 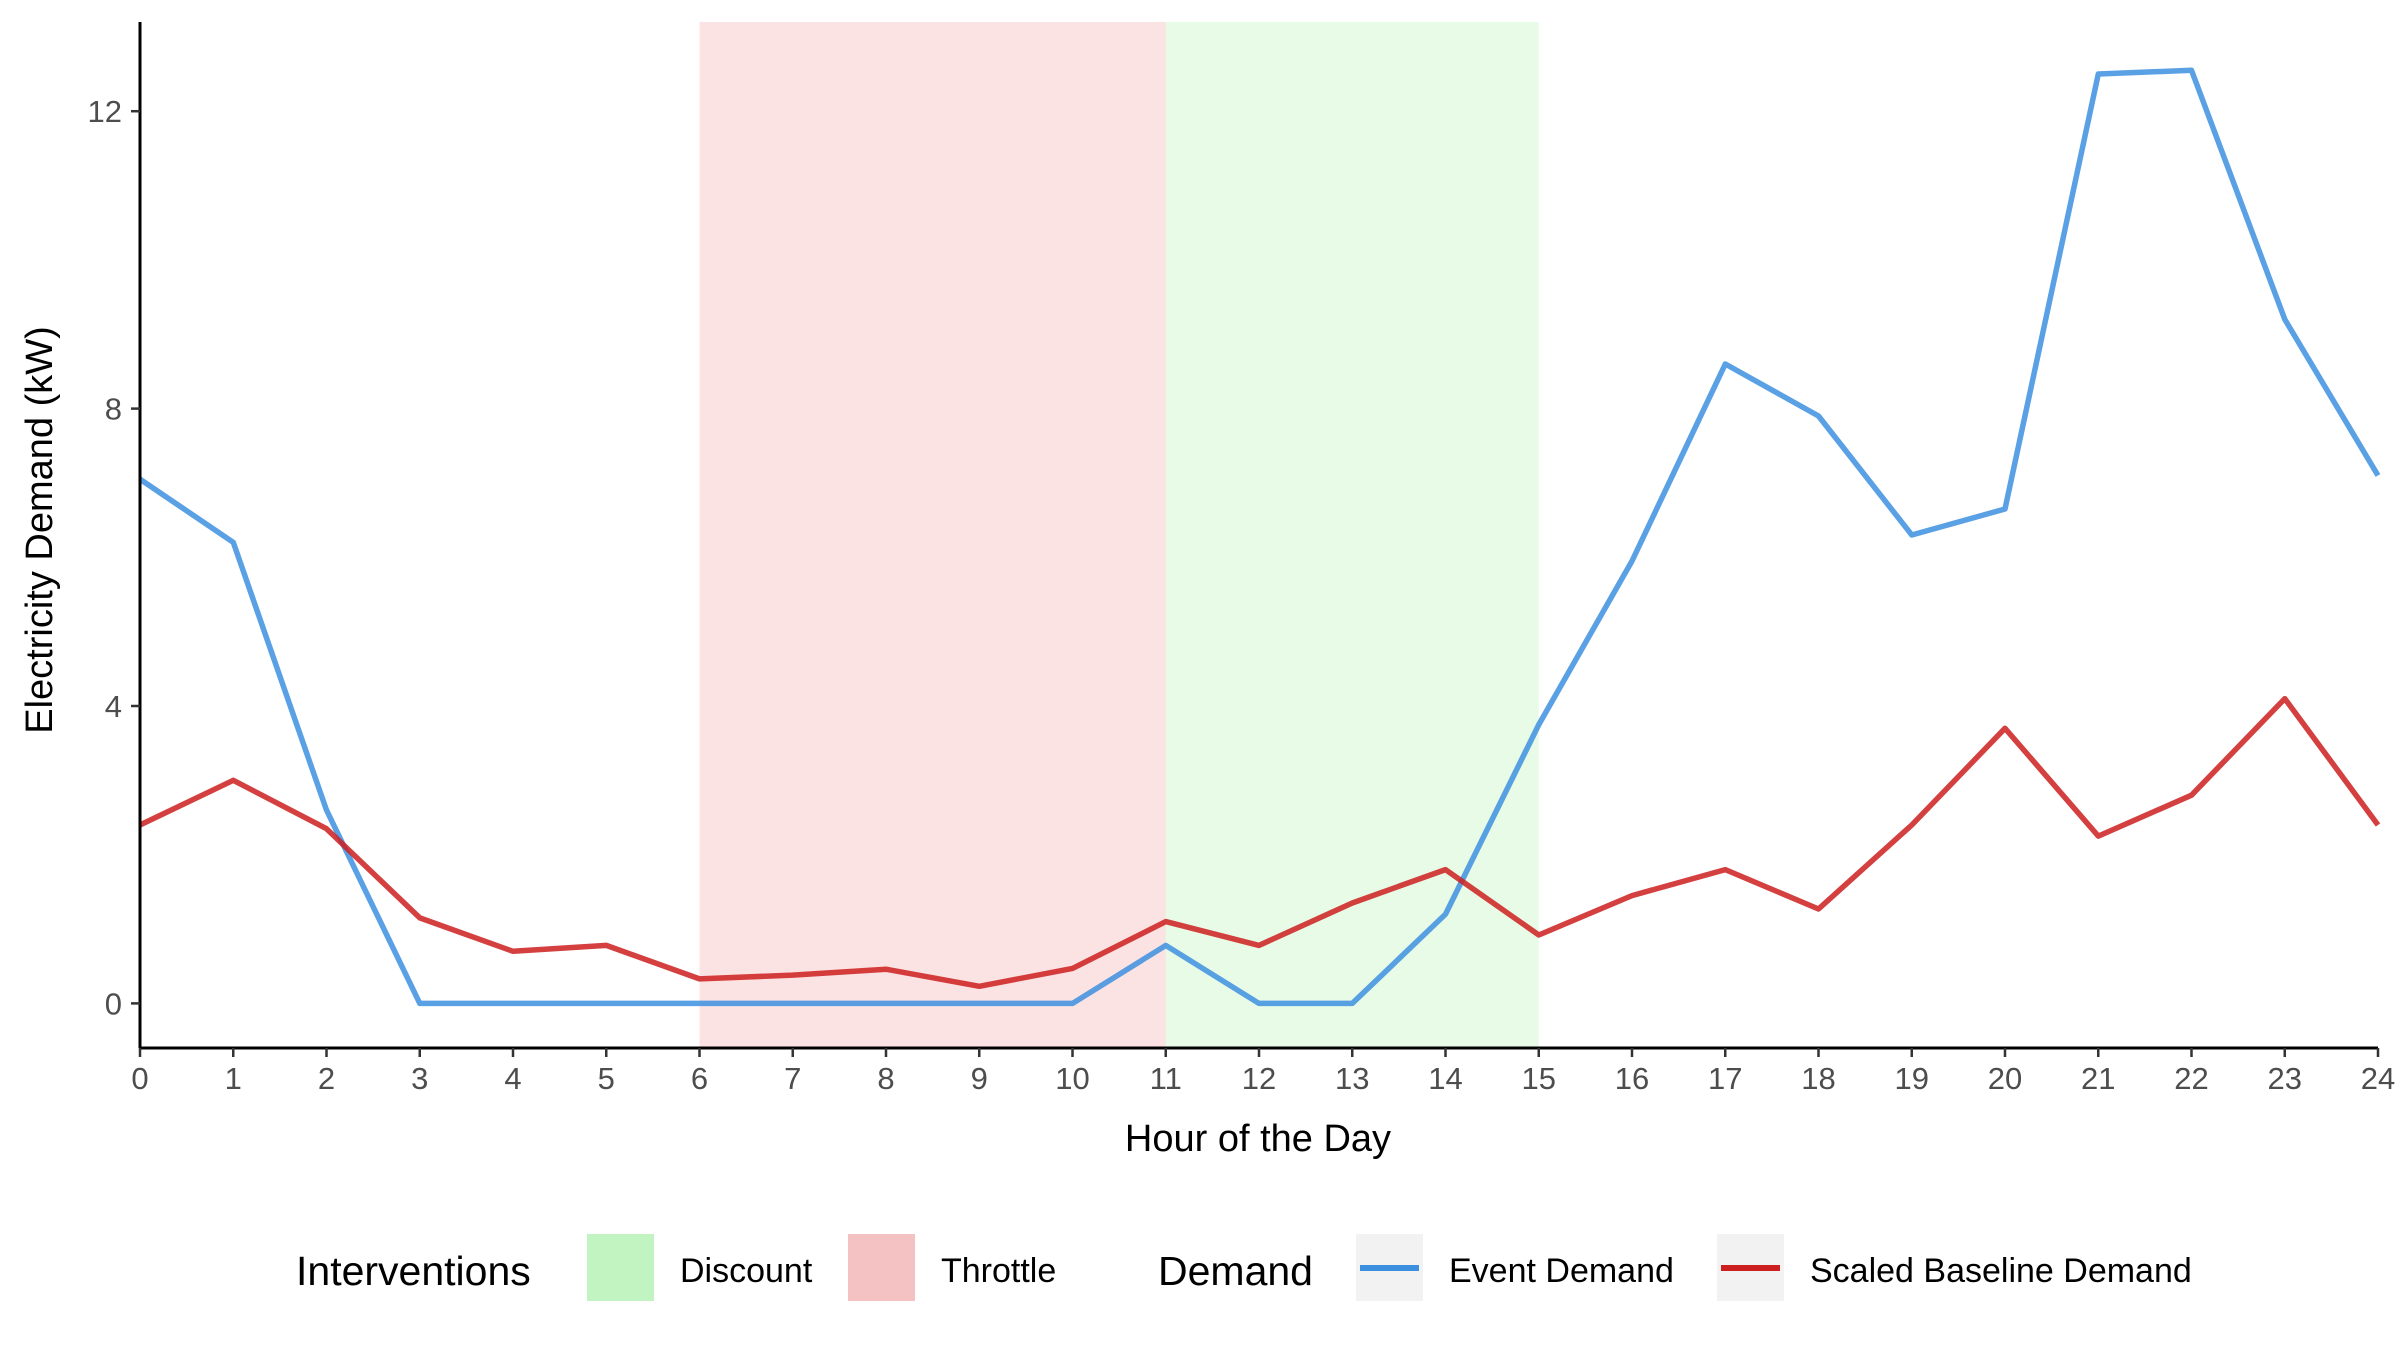 What do you see at coordinates (1632, 1078) in the screenshot?
I see `x-tick-label: 16` at bounding box center [1632, 1078].